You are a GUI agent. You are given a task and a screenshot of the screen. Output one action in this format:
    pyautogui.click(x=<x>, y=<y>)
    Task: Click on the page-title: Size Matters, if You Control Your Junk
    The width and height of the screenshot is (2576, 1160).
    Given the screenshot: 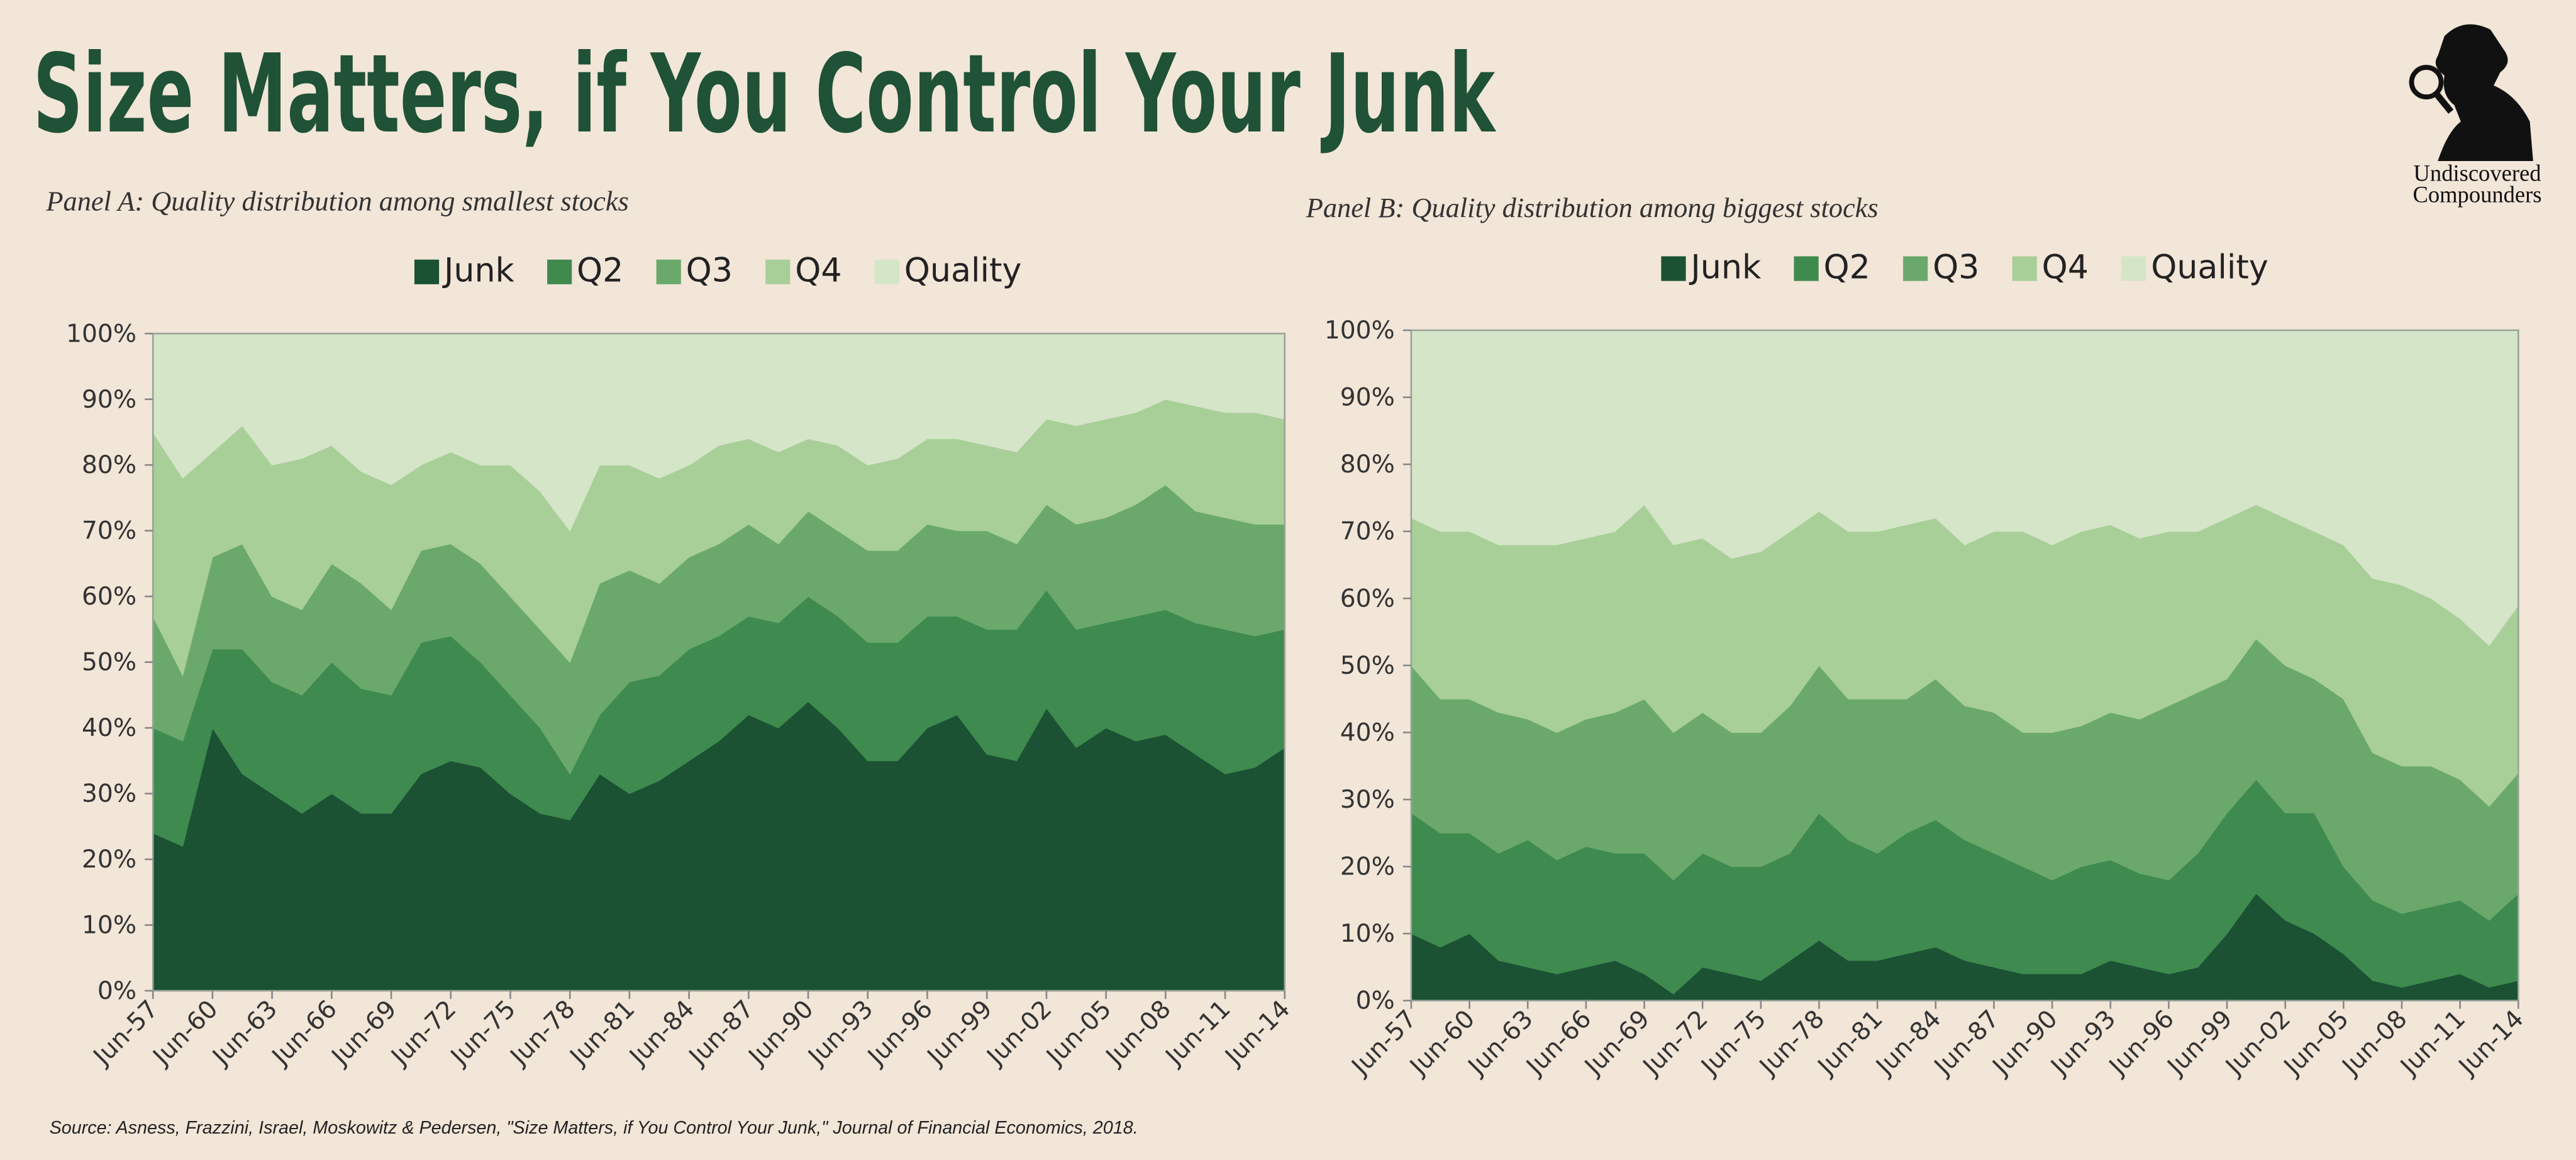 What is the action you would take?
    pyautogui.click(x=765, y=94)
    